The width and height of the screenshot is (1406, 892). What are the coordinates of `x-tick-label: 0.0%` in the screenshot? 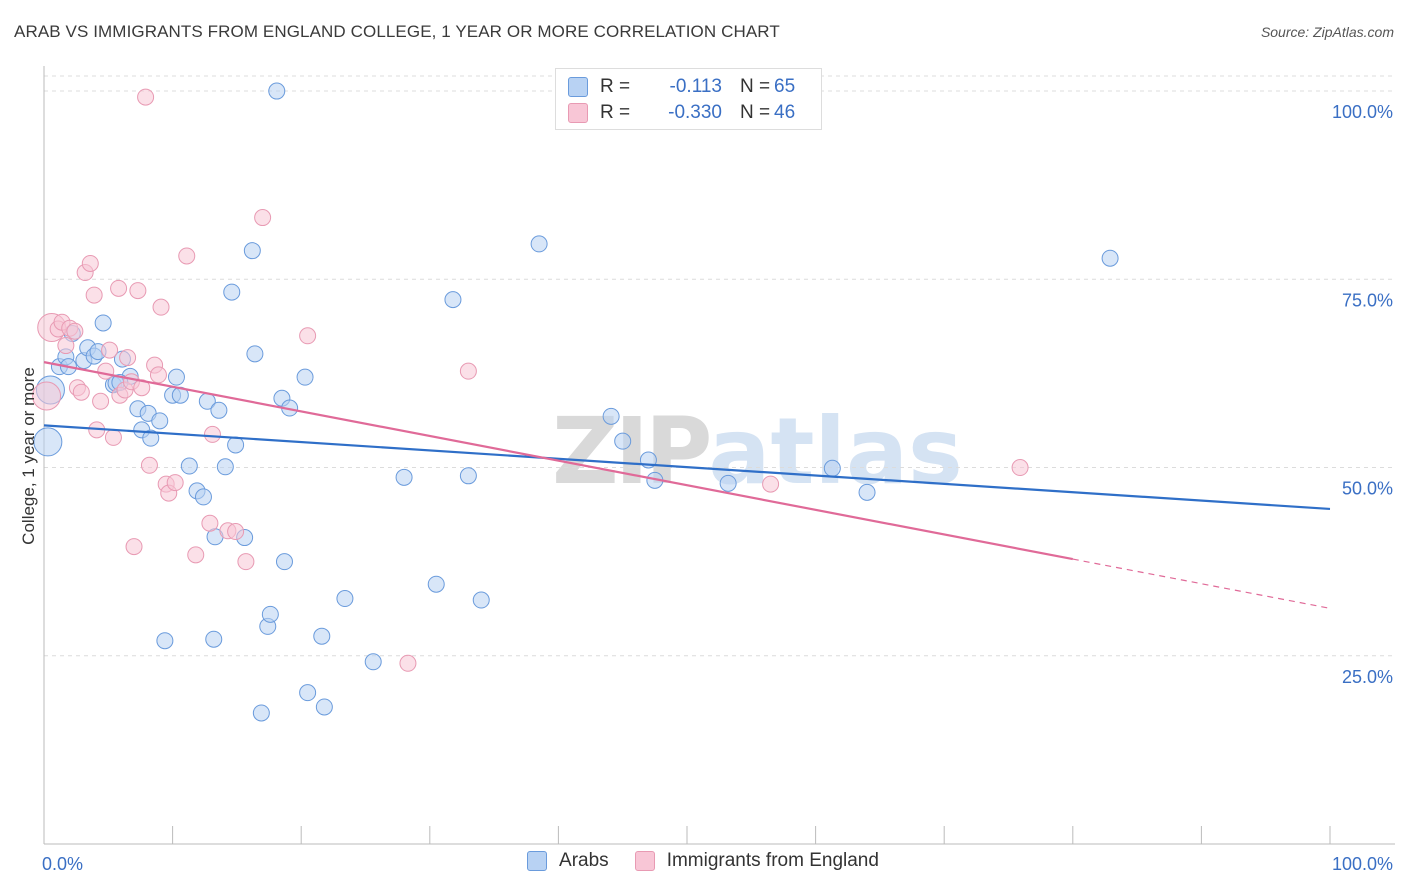 It's located at (62, 864).